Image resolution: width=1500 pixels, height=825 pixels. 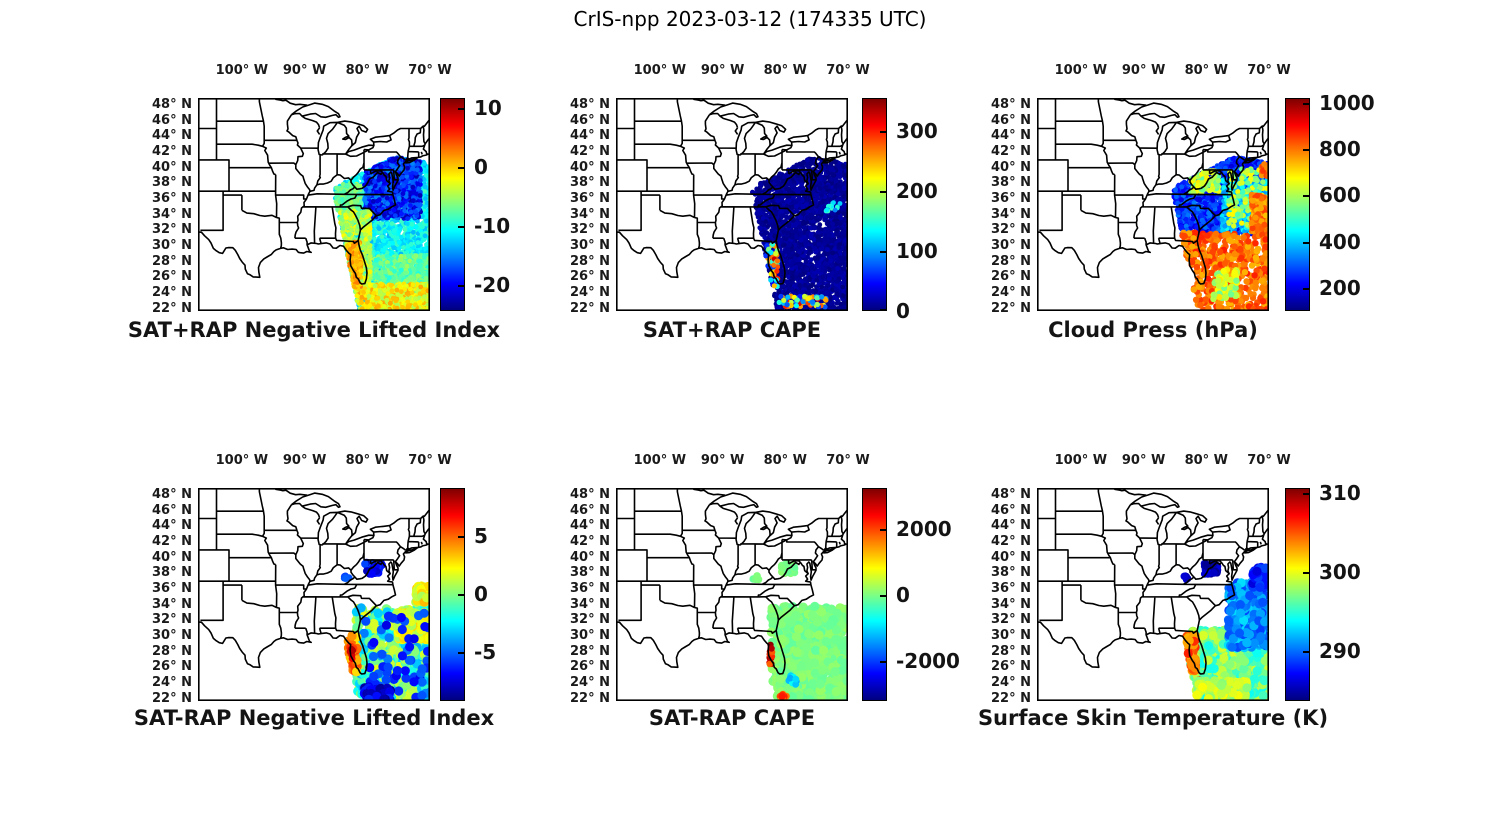 I want to click on panel-title-satrap-diff-cape: SAT-RAP CAPE, so click(x=732, y=718).